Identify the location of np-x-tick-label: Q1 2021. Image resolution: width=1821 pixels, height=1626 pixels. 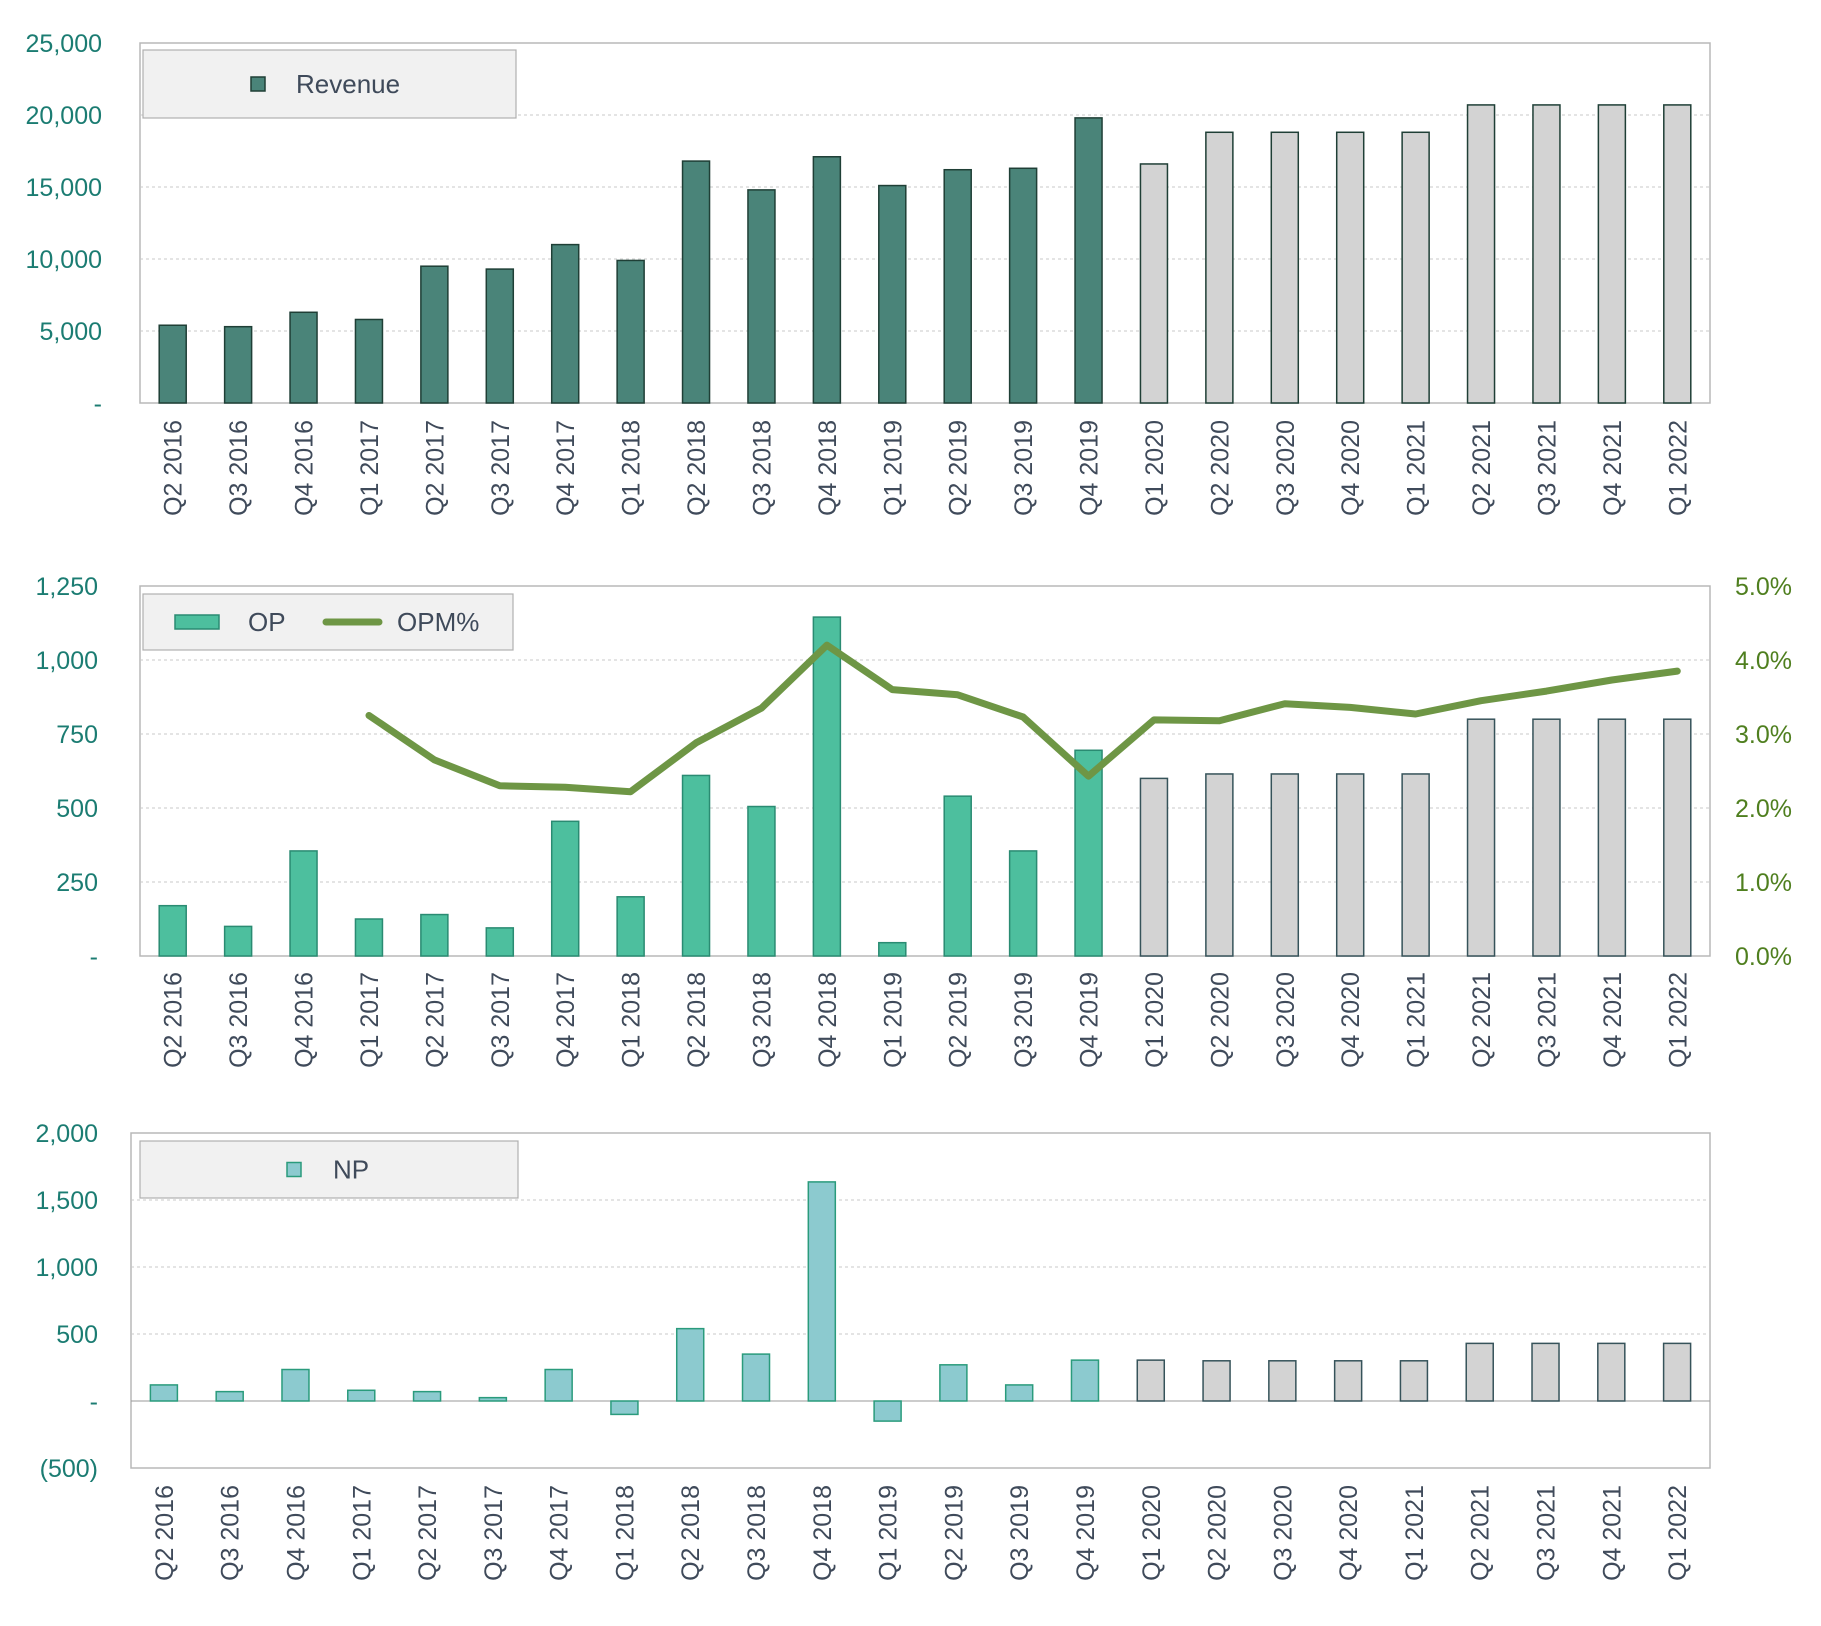
(1415, 1533).